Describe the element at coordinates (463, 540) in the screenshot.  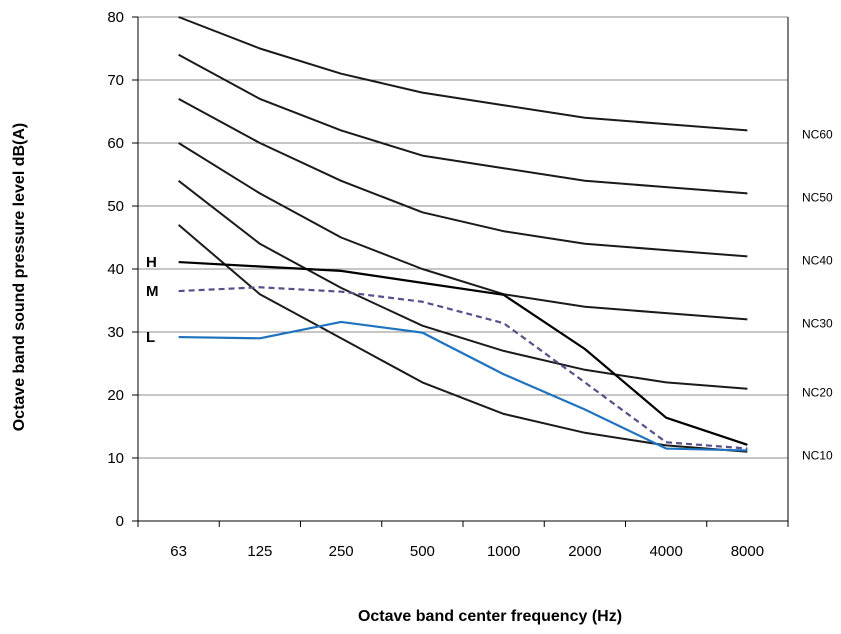
I see `x-tick-labels: 63 125 250 500 1000 2000 4000 8000` at that location.